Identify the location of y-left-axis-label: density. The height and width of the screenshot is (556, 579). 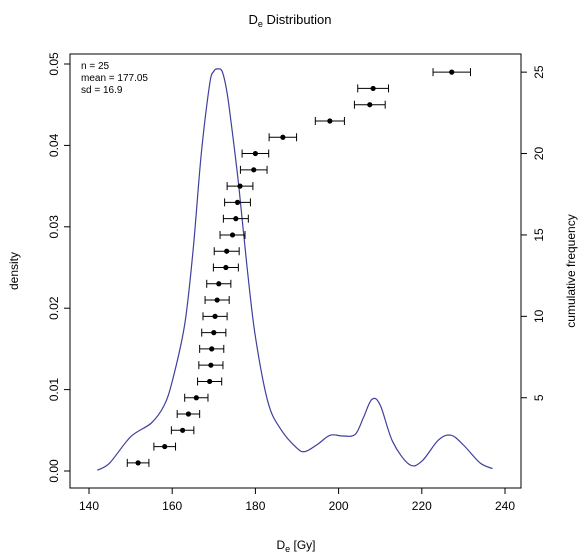
(14, 271).